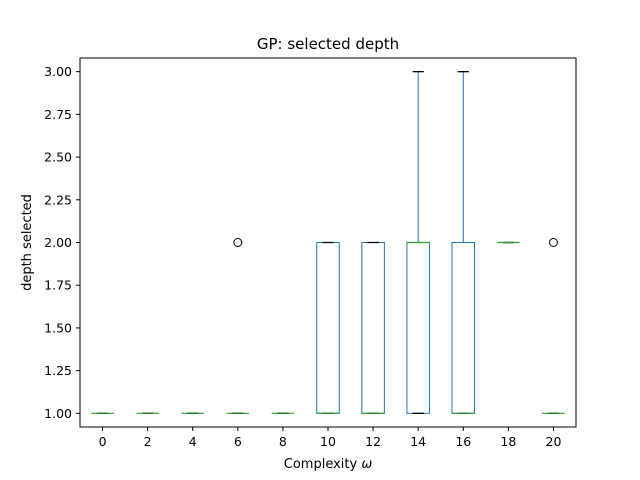 The image size is (640, 480). What do you see at coordinates (328, 44) in the screenshot?
I see `chart-title: GP: selected depth` at bounding box center [328, 44].